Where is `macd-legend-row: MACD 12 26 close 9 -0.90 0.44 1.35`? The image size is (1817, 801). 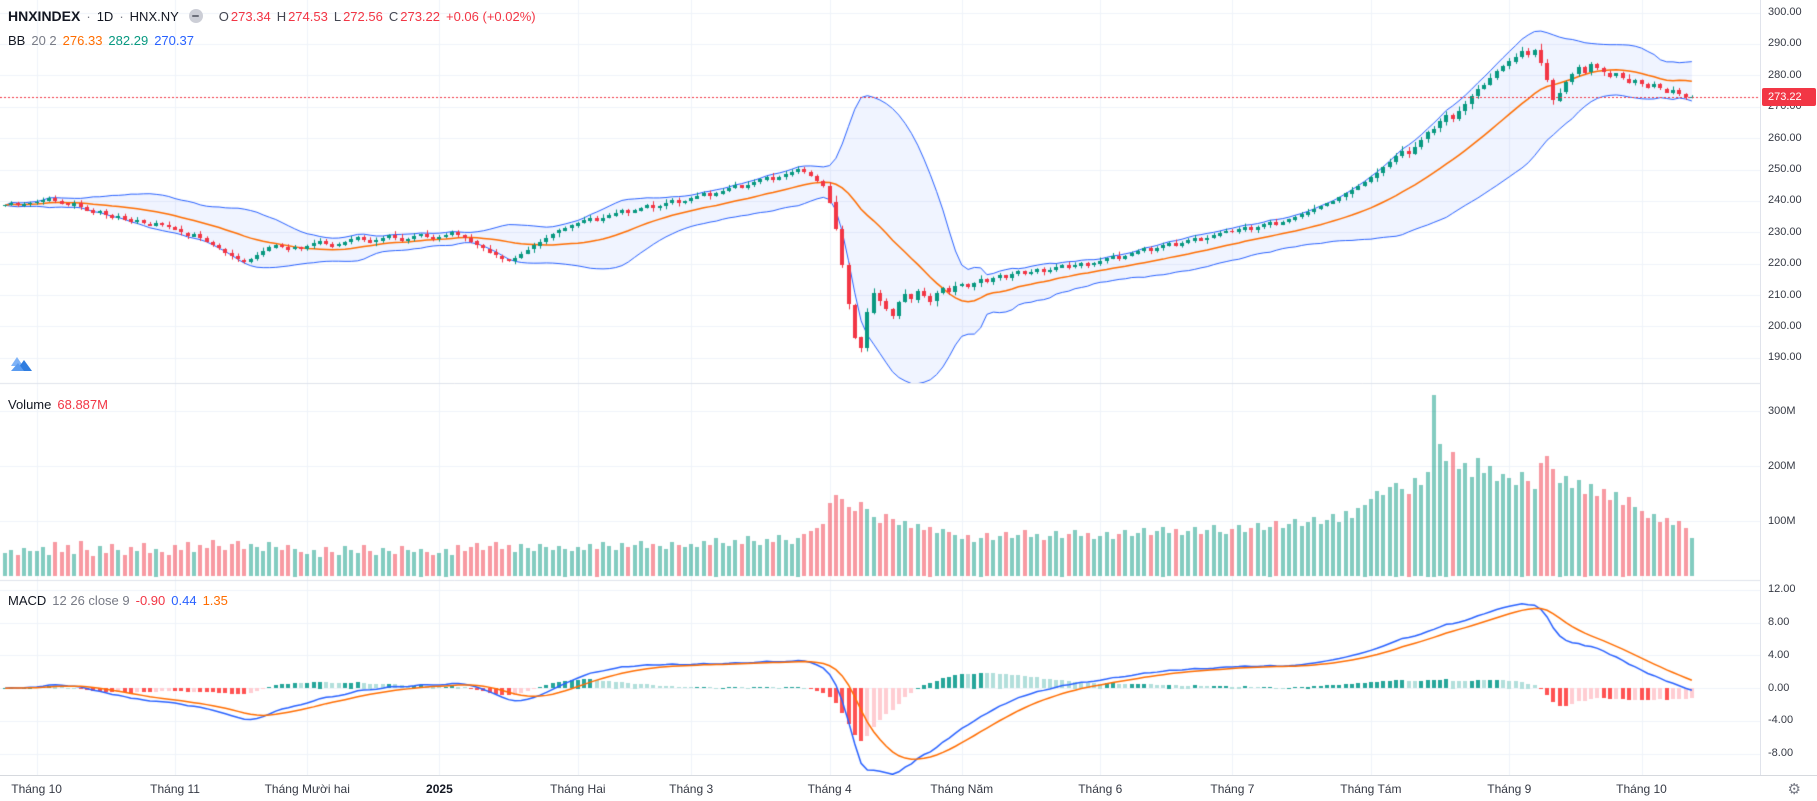
macd-legend-row: MACD 12 26 close 9 -0.90 0.44 1.35 is located at coordinates (118, 600).